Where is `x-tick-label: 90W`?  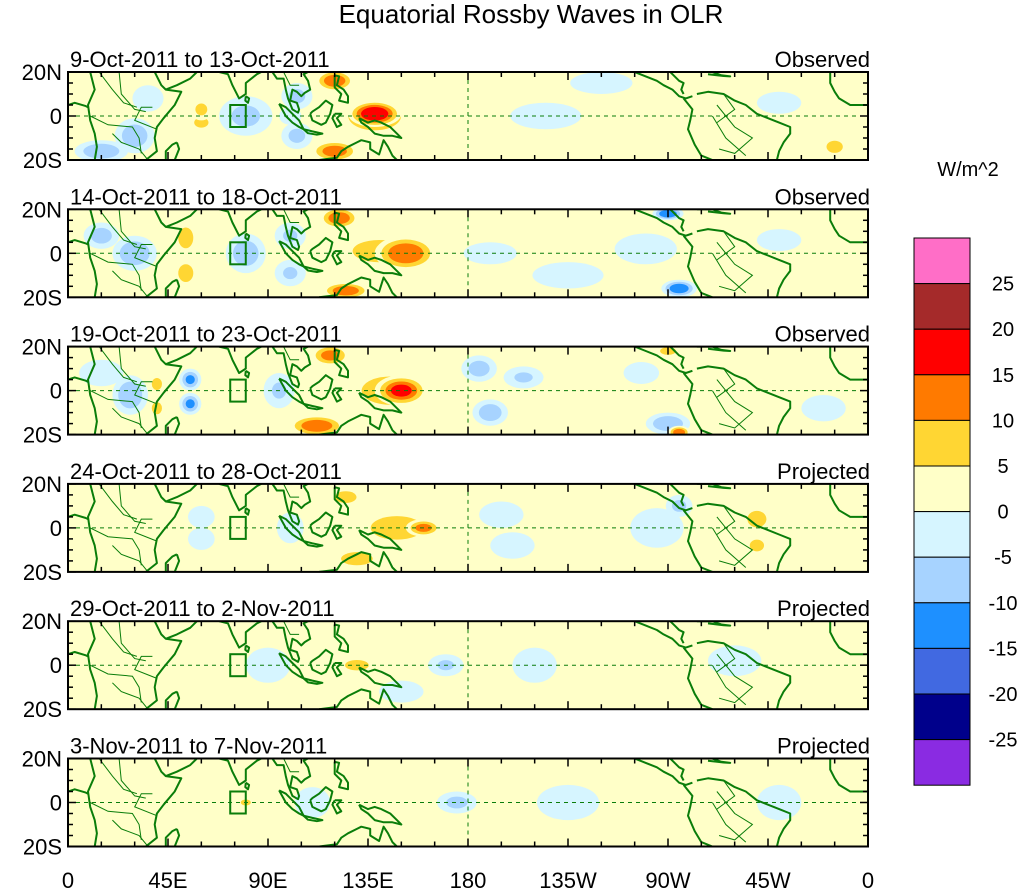
x-tick-label: 90W is located at coordinates (667, 879).